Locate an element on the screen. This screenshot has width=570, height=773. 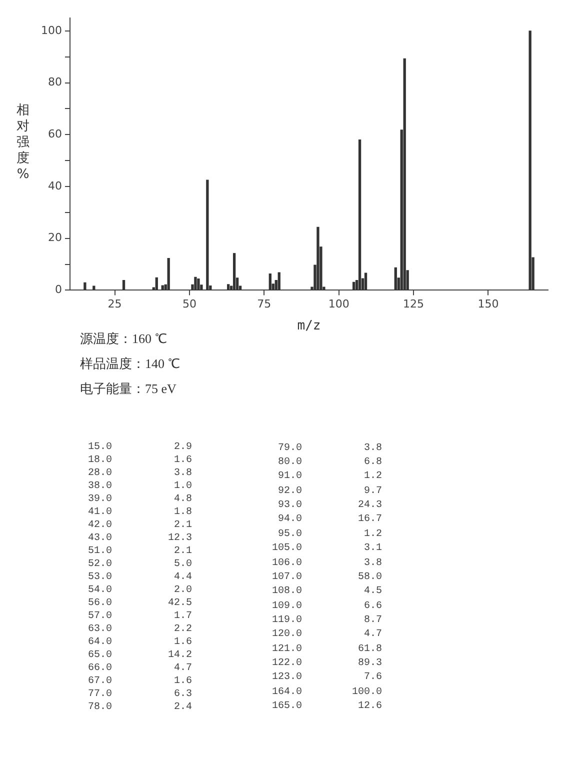
text: 1.7 is located at coordinates (182, 616).